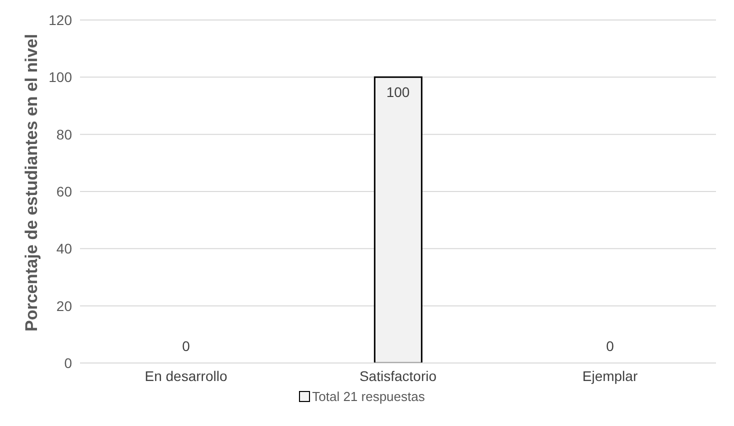 This screenshot has width=734, height=426. Describe the element at coordinates (60, 77) in the screenshot. I see `y-tick-label: 100` at that location.